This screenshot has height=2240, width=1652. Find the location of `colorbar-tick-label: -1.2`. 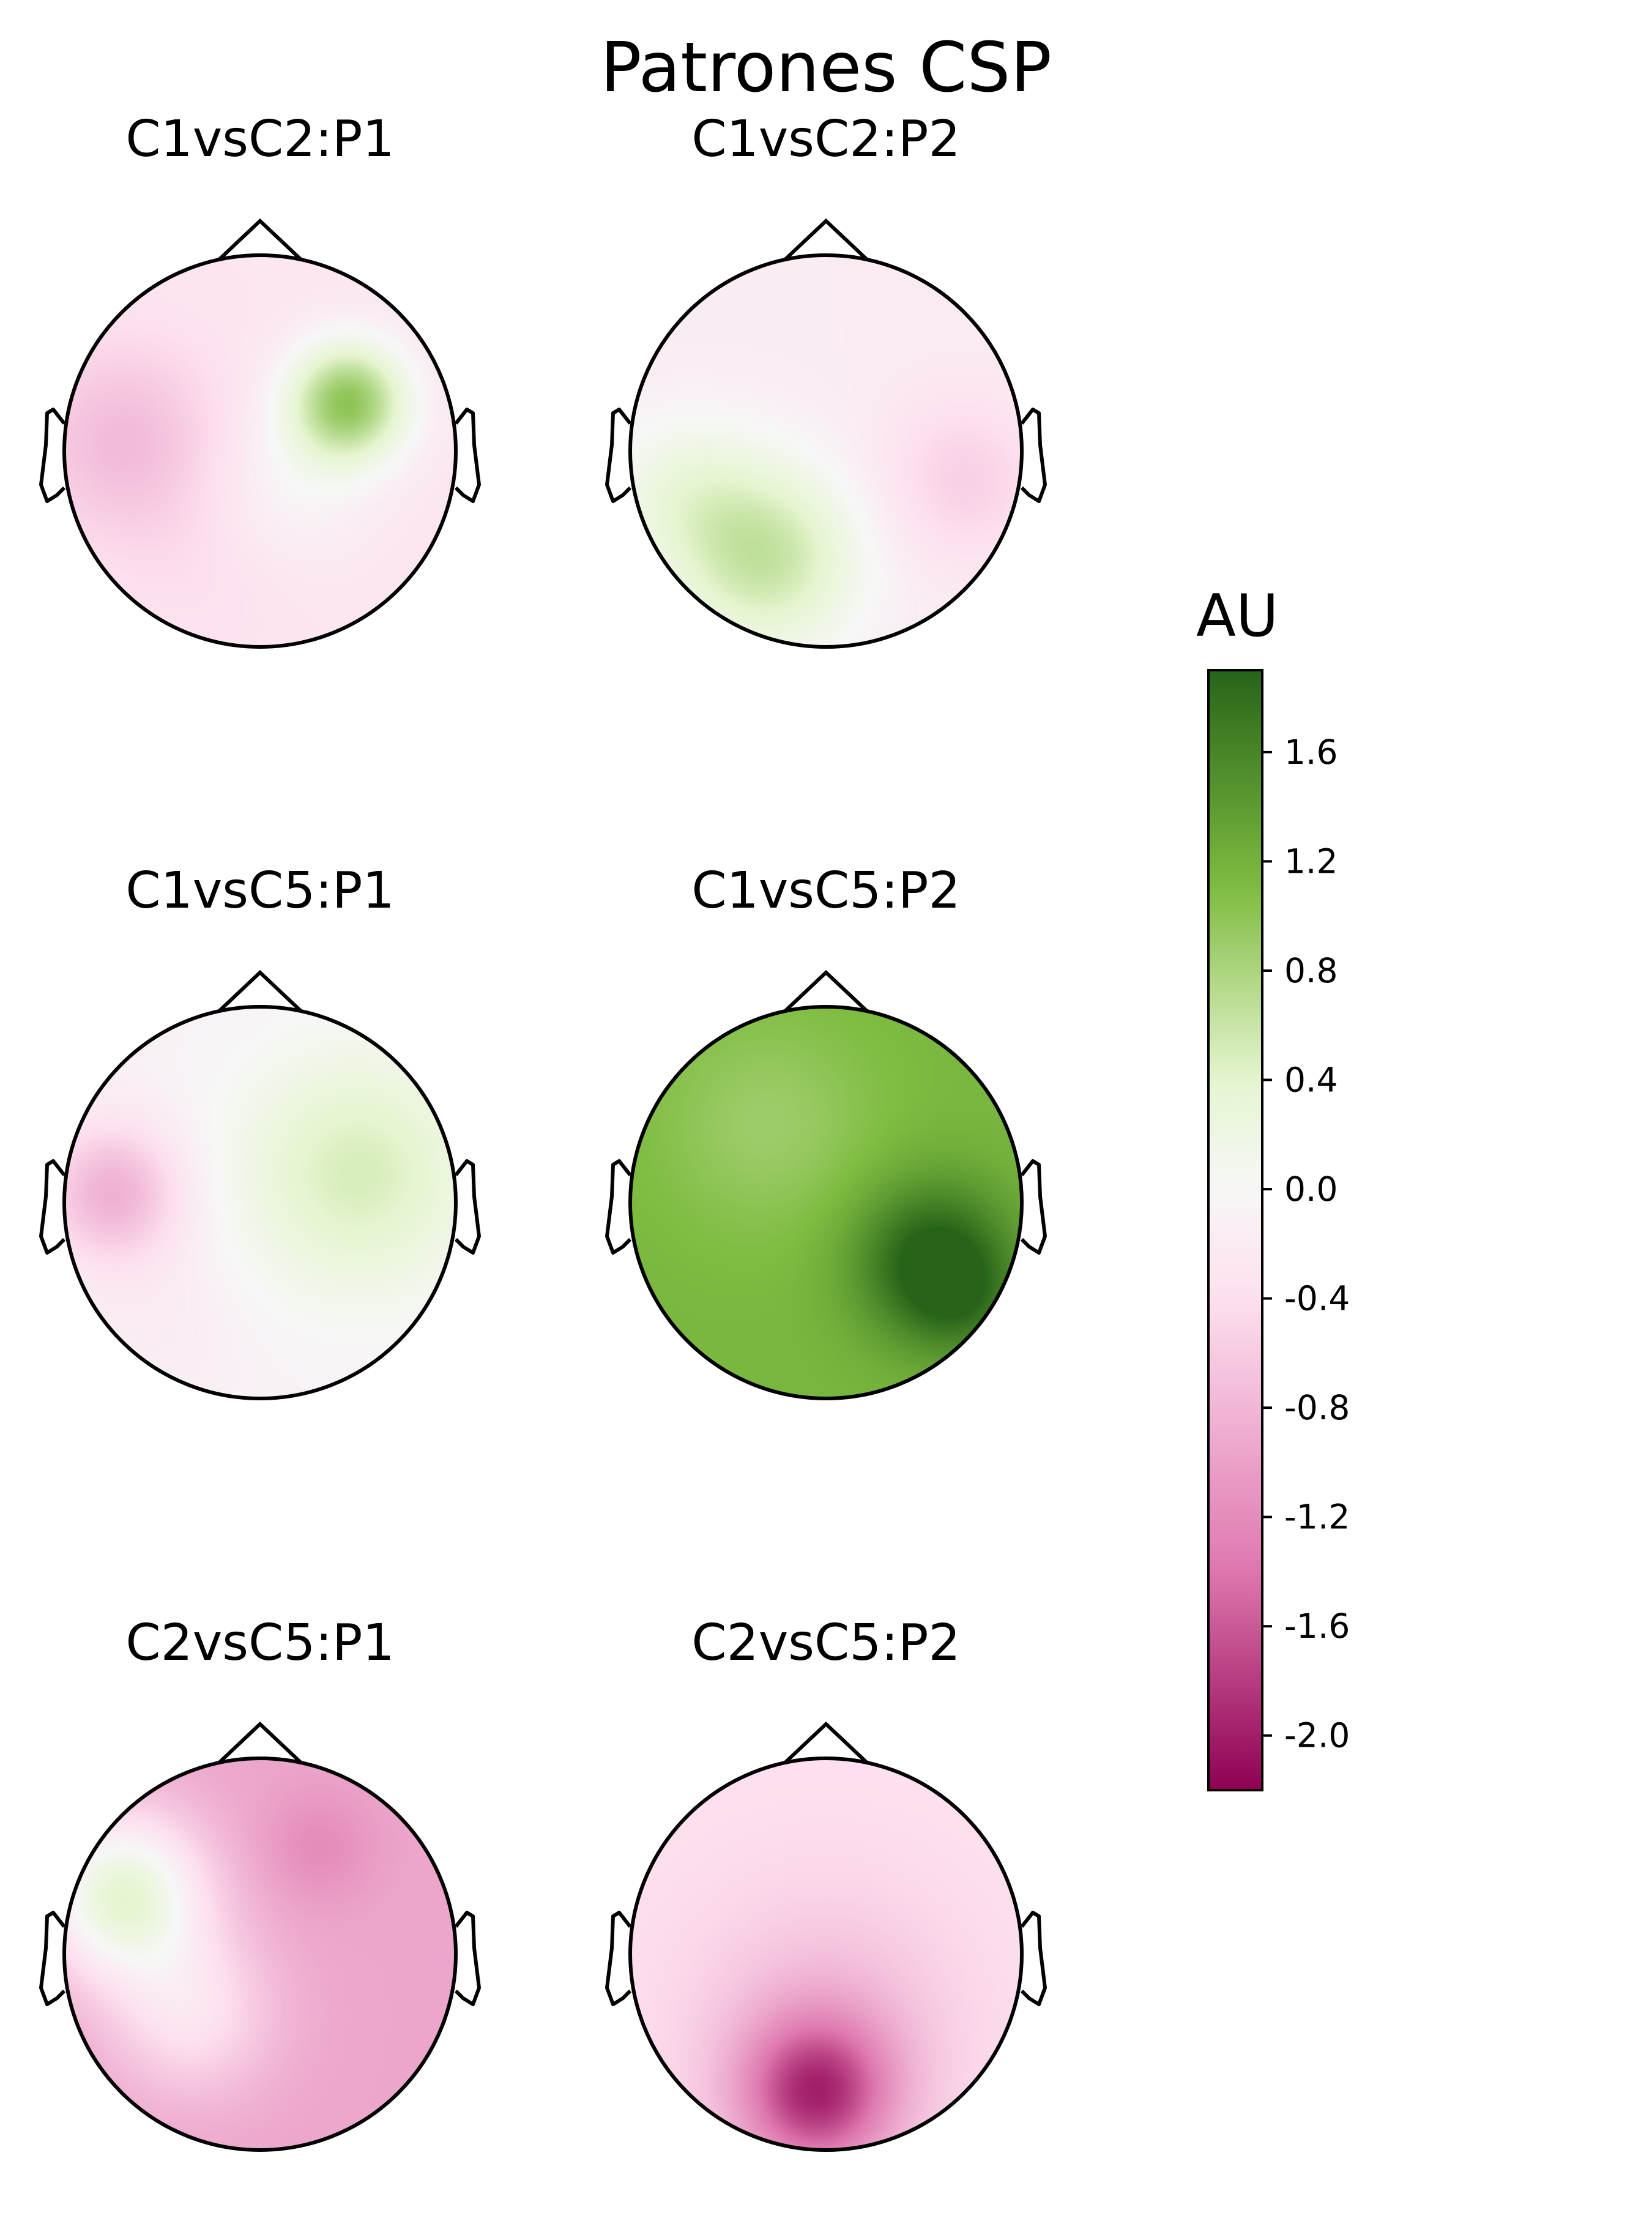

colorbar-tick-label: -1.2 is located at coordinates (1317, 1517).